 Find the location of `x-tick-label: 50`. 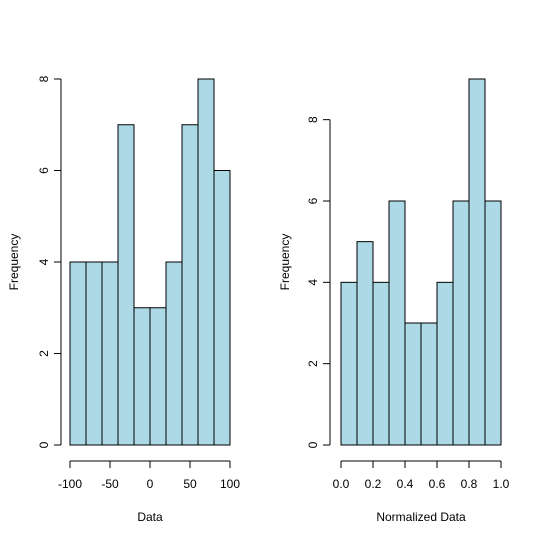

x-tick-label: 50 is located at coordinates (190, 484).